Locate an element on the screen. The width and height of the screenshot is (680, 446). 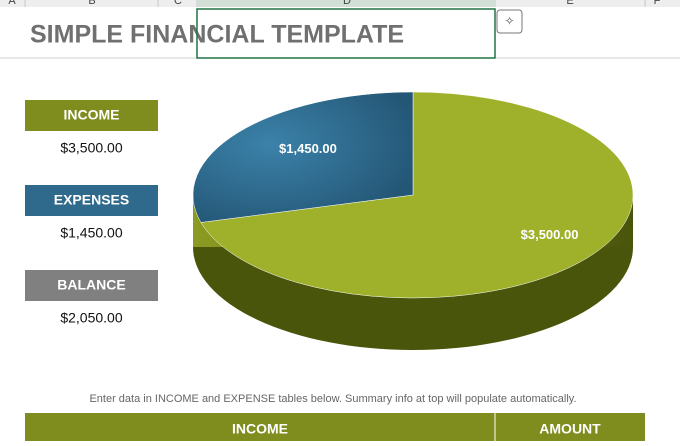
table-header is located at coordinates (335, 427).